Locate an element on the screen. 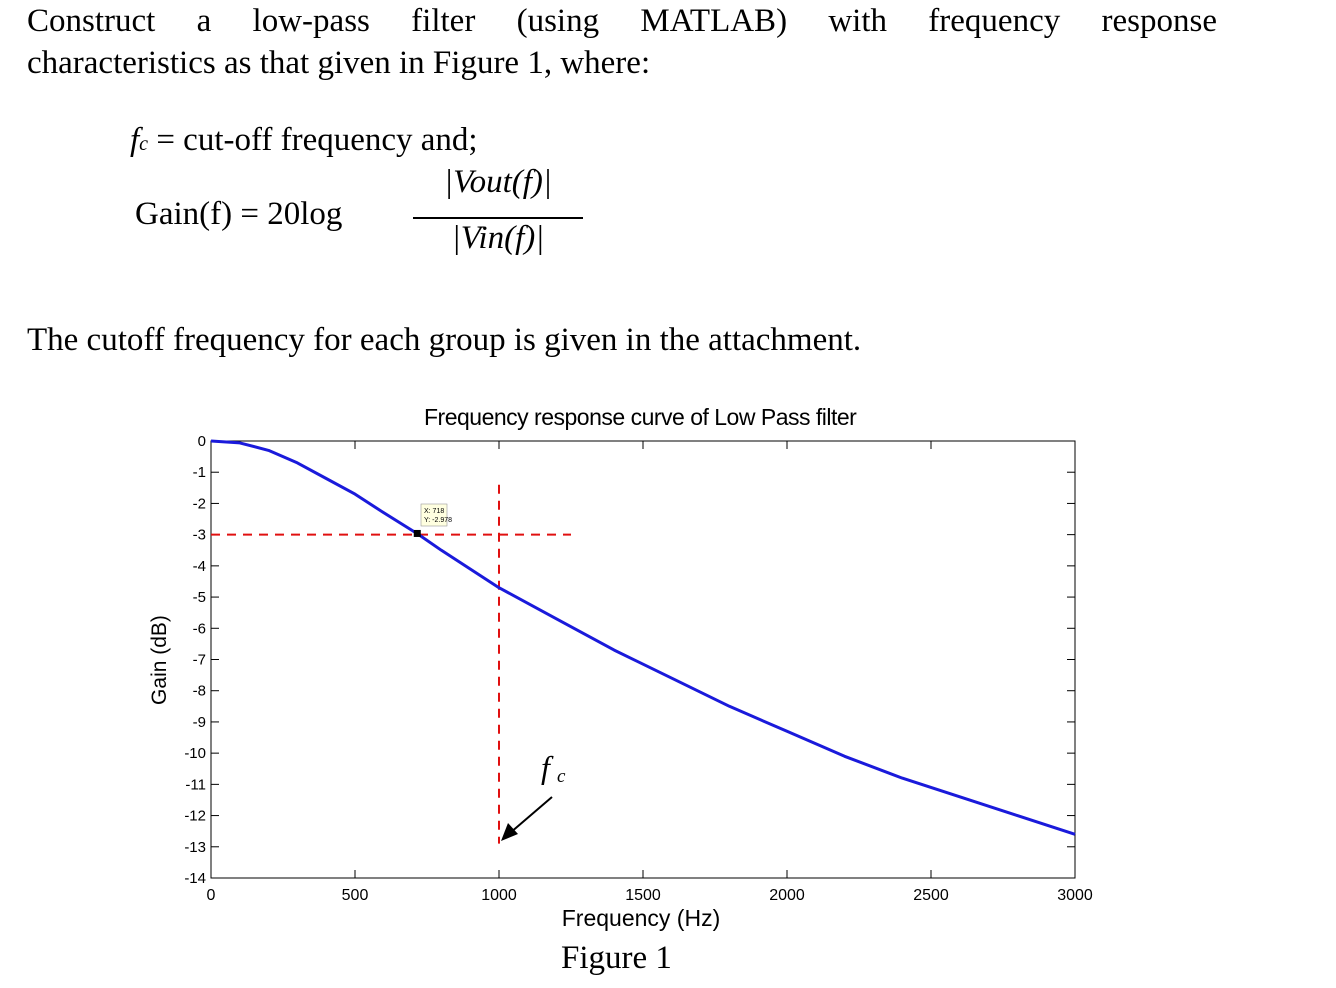 Image resolution: width=1336 pixels, height=988 pixels. fc-annotation: f is located at coordinates (547, 767).